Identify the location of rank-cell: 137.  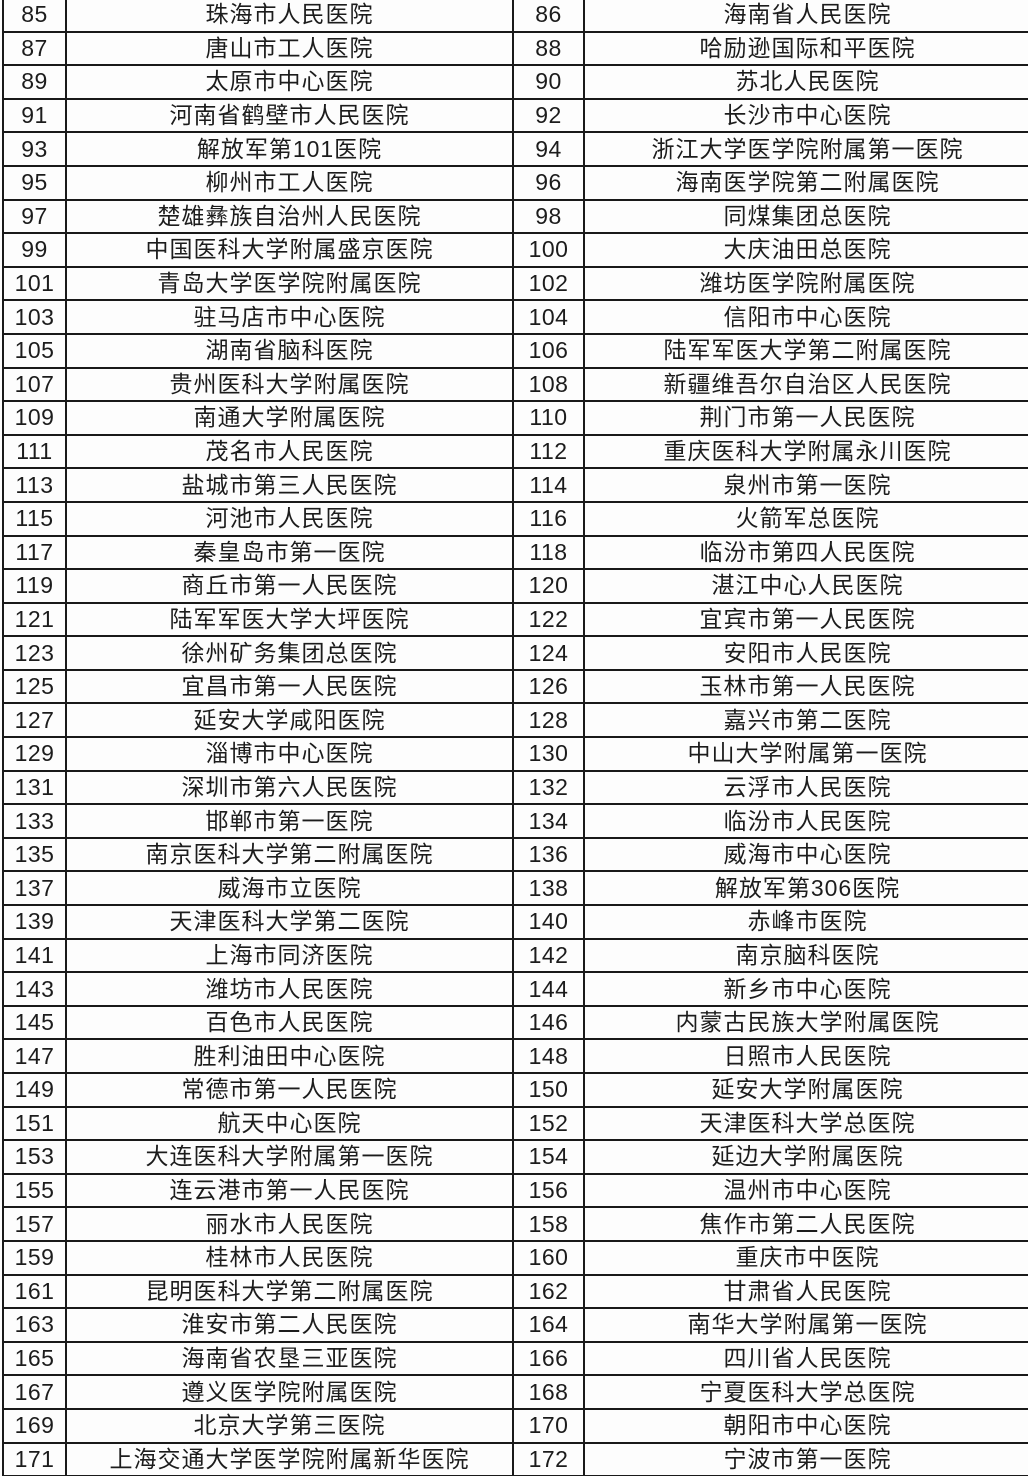
(34, 888).